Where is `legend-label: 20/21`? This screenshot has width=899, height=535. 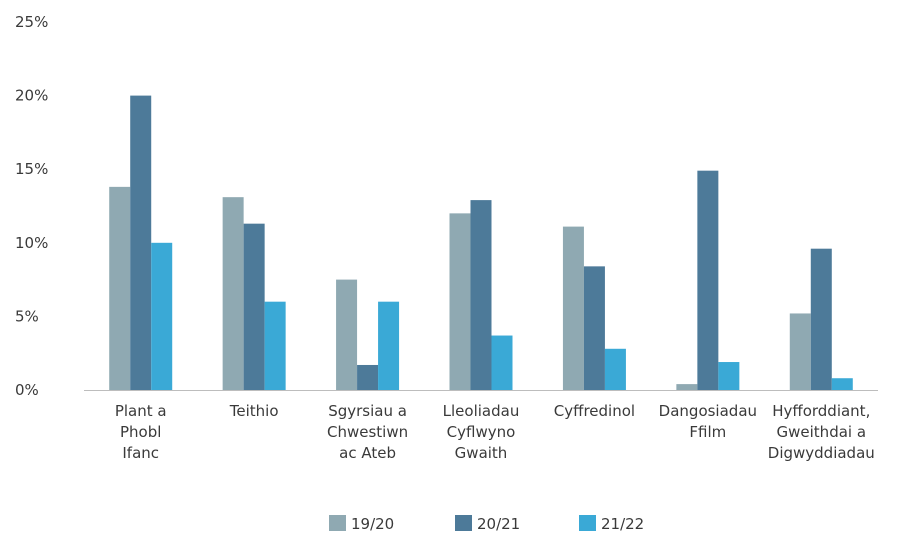
legend-label: 20/21 is located at coordinates (498, 524).